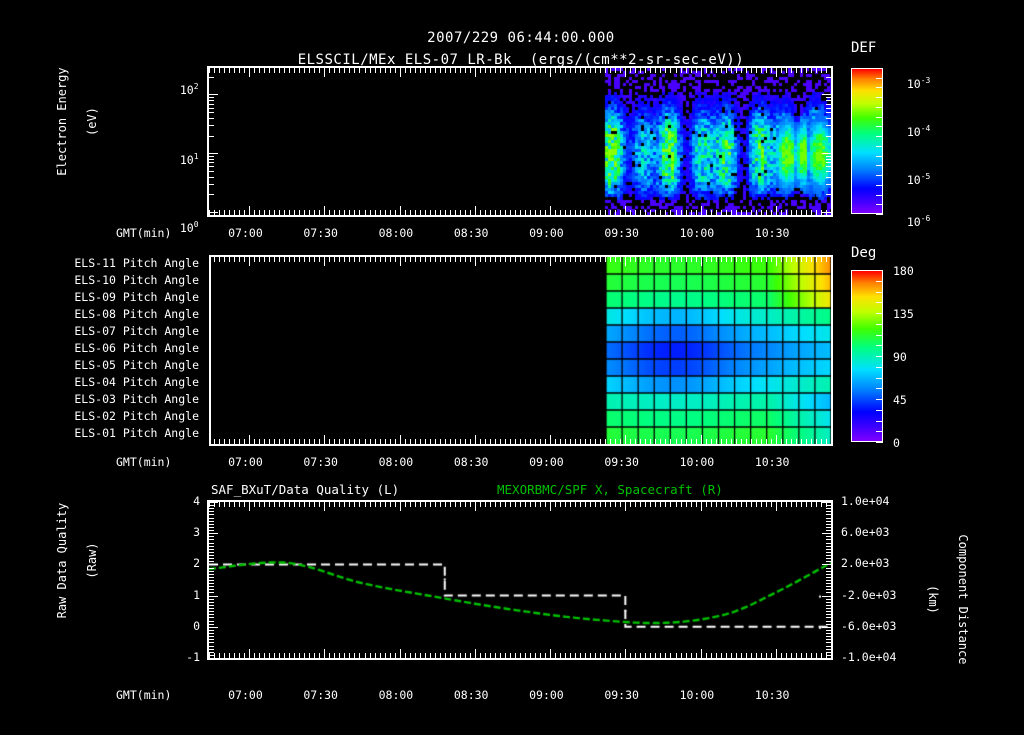  I want to click on panel-electron-energy-spectrogram, so click(520, 141).